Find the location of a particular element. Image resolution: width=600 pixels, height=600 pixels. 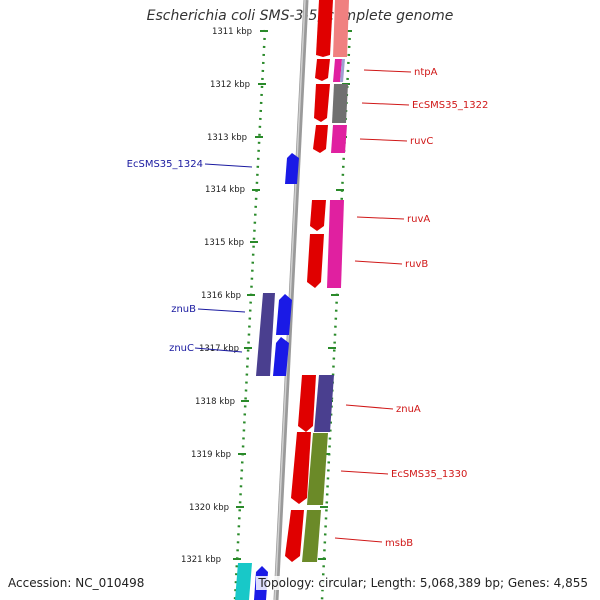

ruler-ticks is located at coordinates (250, 295).